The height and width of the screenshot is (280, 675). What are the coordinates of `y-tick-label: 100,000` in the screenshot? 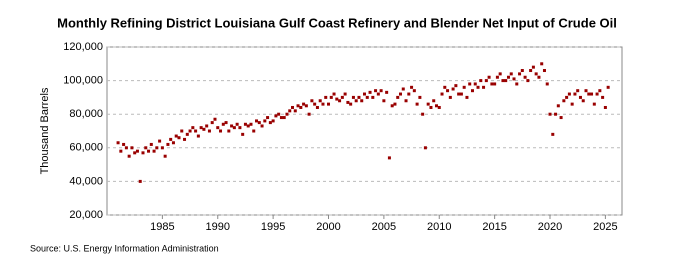 It's located at (83, 81).